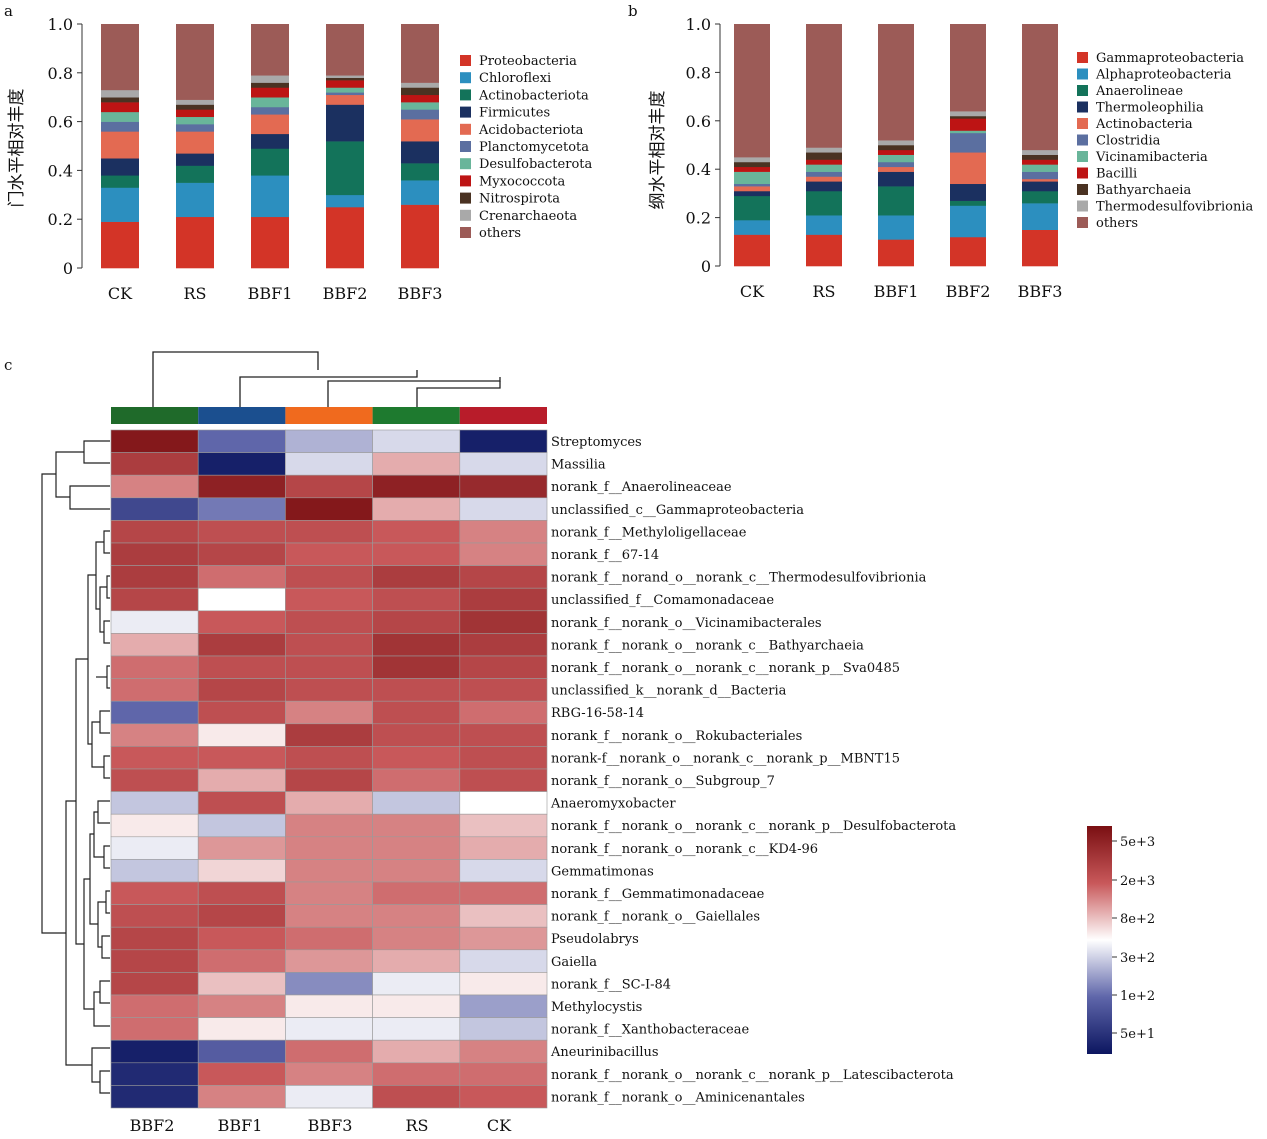 Image resolution: width=1267 pixels, height=1139 pixels. I want to click on row-label: Pseudolabrys, so click(595, 939).